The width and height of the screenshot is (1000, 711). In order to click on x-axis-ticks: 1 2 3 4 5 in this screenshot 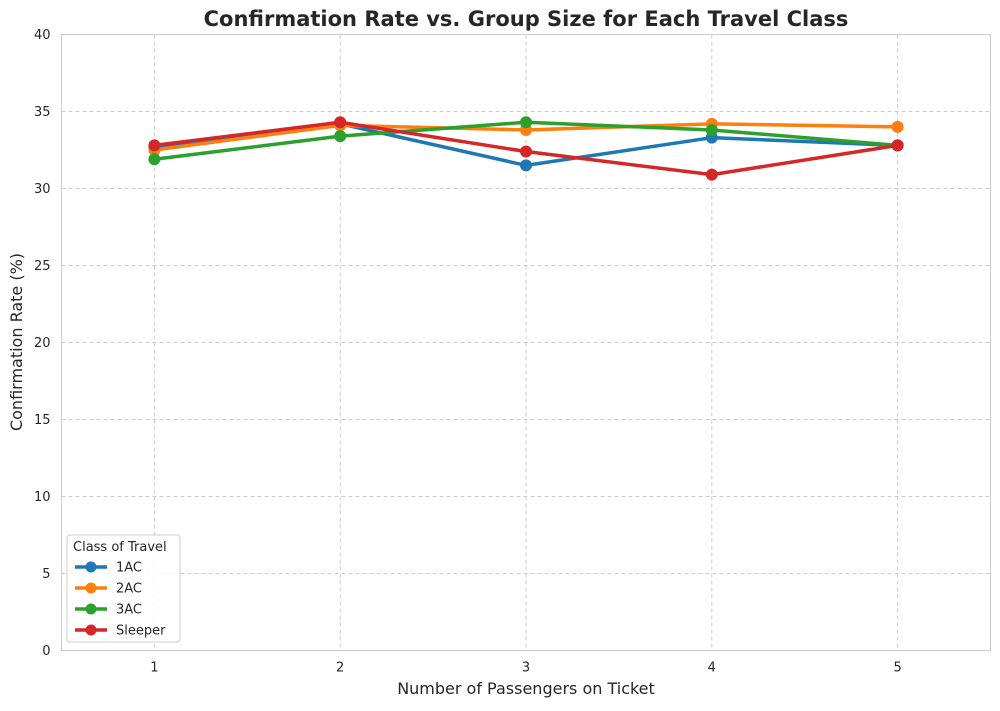, I will do `click(525, 668)`.